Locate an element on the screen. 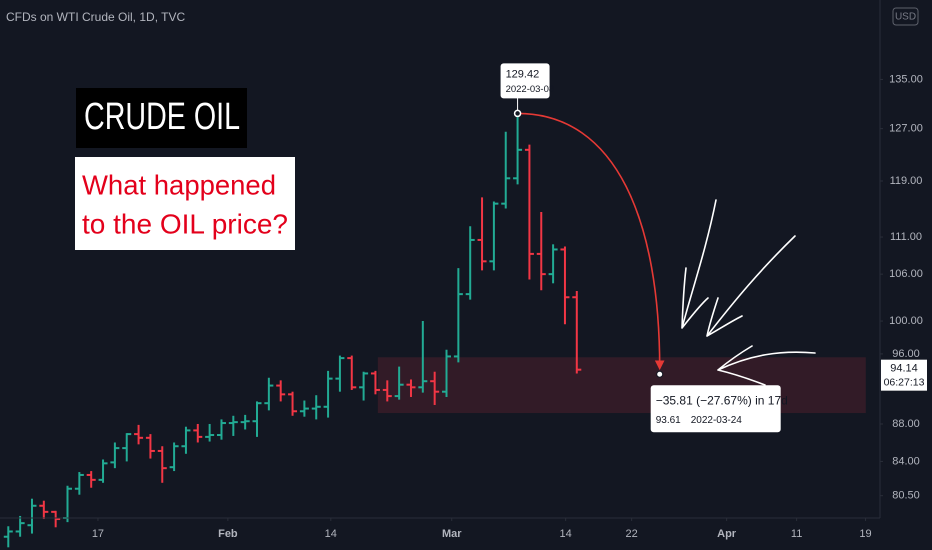 This screenshot has width=932, height=550. y-tick-label: 106.00 is located at coordinates (906, 274).